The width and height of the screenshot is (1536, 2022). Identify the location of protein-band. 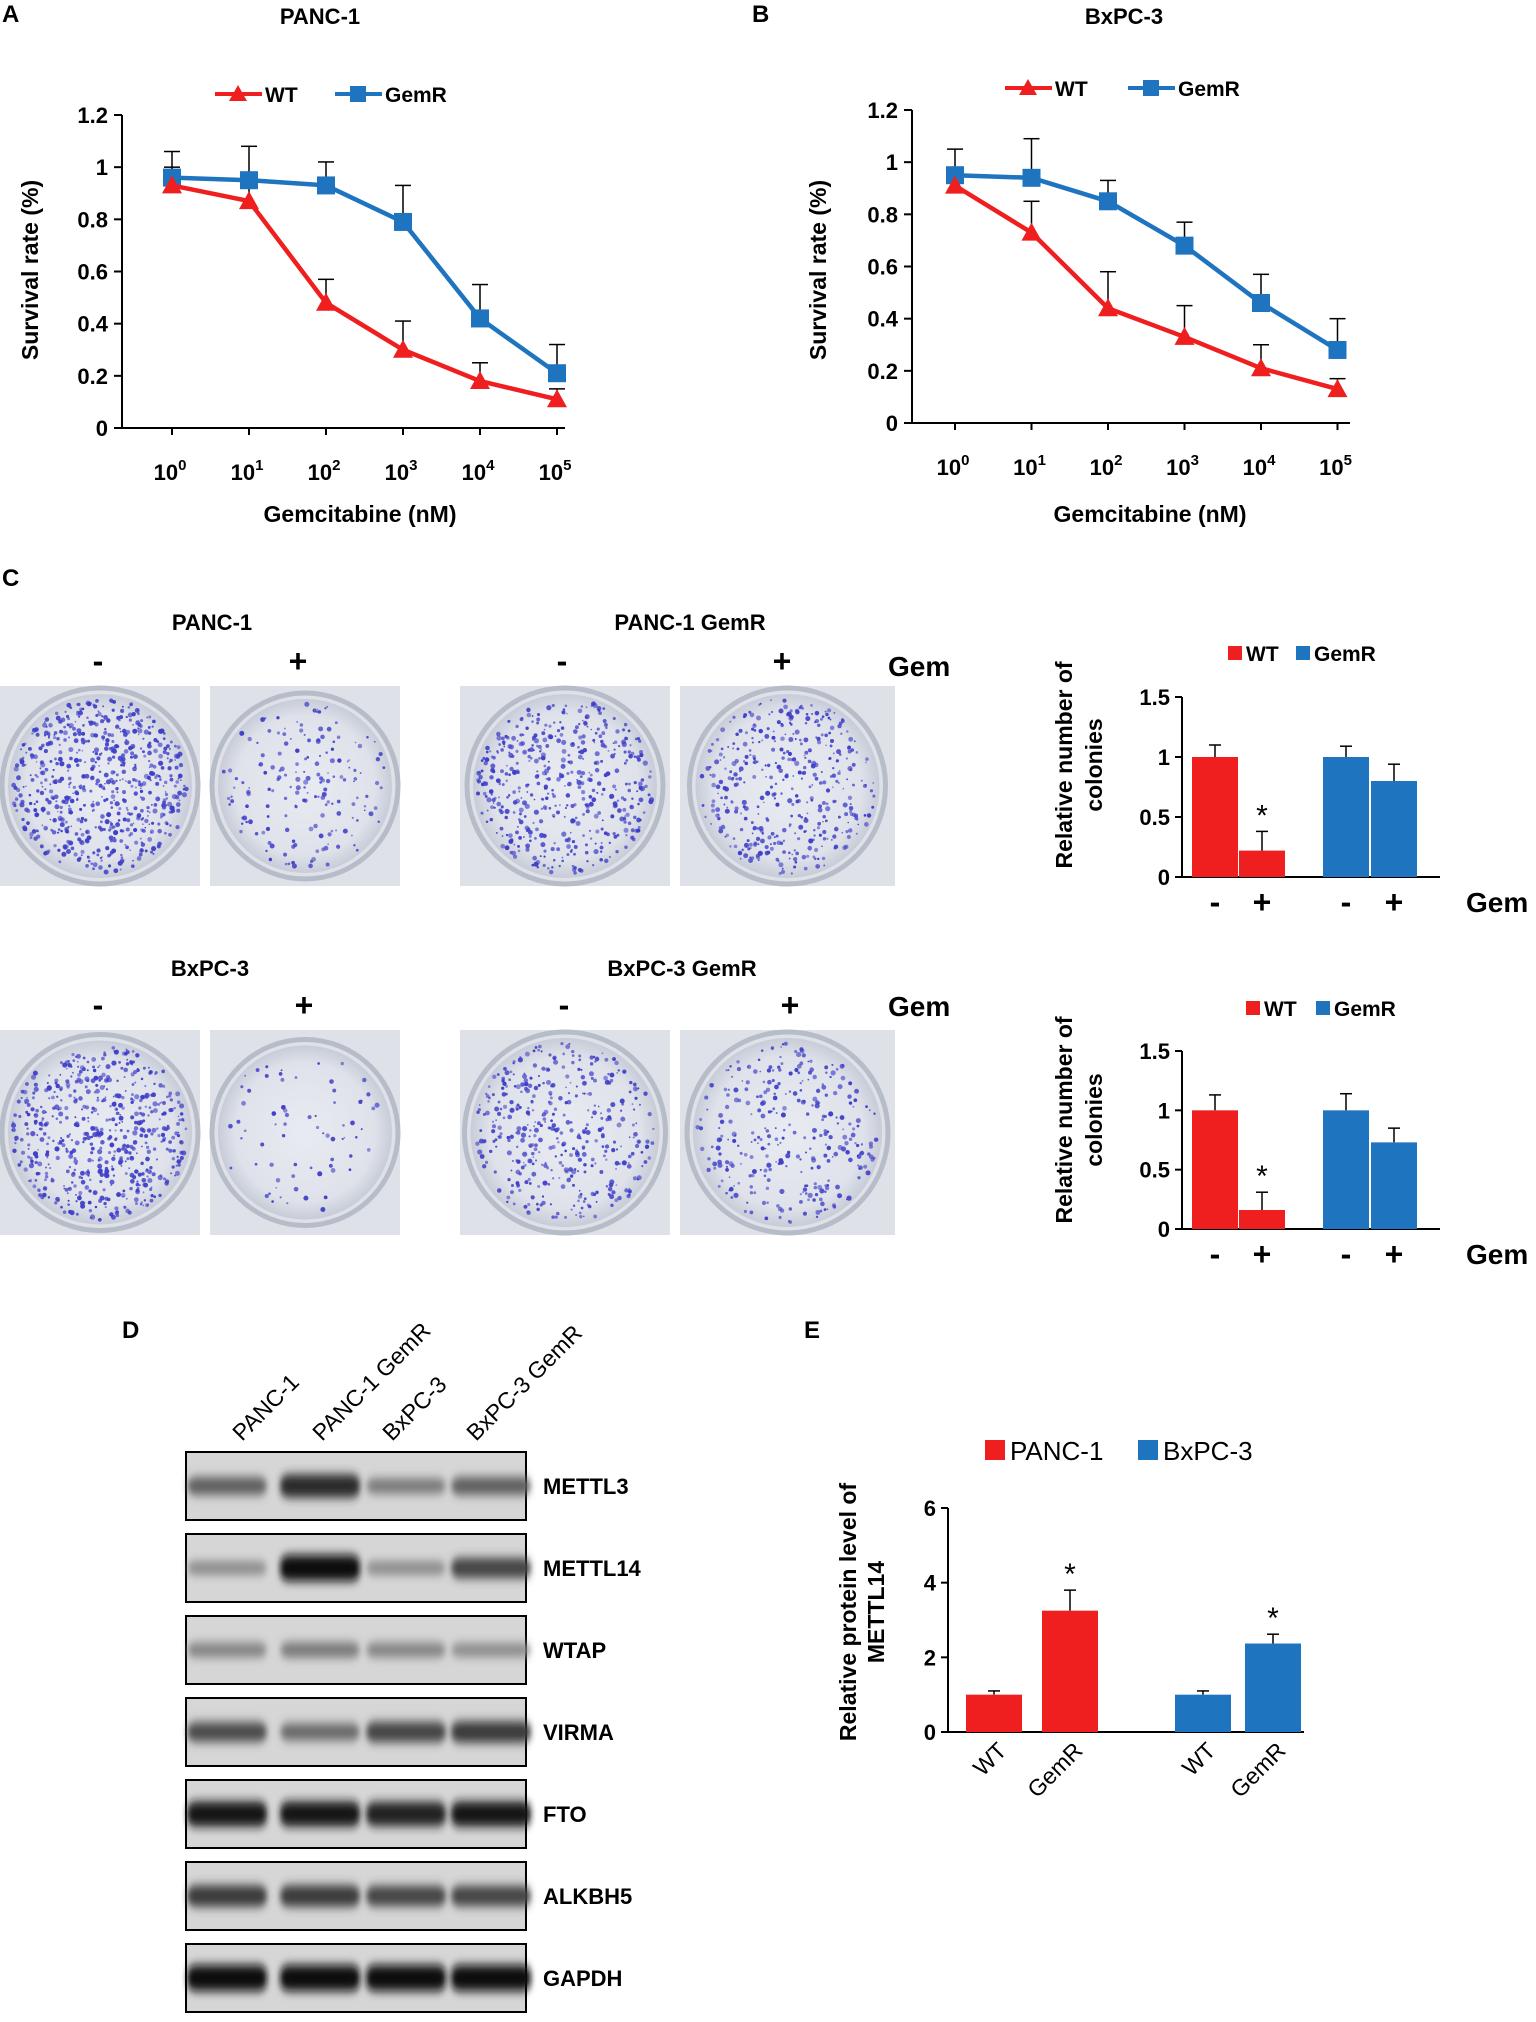
(491, 1896).